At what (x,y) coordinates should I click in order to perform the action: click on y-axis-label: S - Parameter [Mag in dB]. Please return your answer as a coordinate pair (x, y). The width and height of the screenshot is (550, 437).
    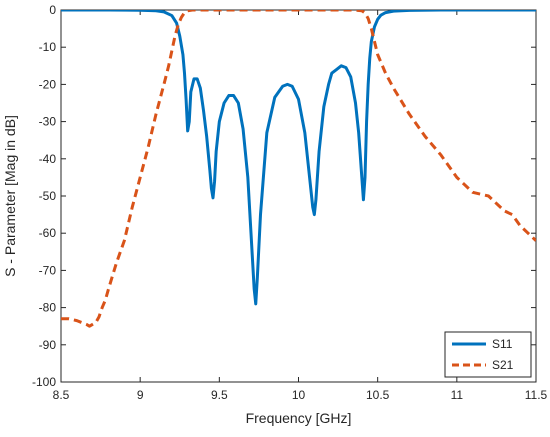
    Looking at the image, I should click on (10, 196).